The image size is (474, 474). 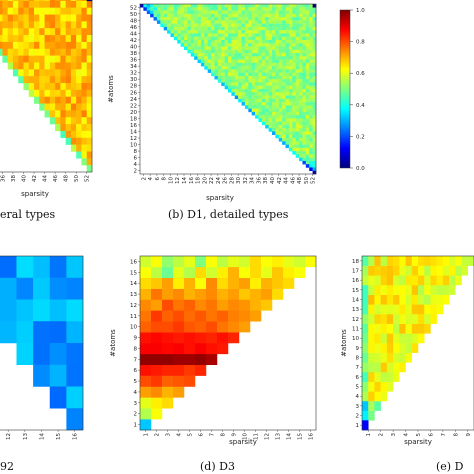 I want to click on y-tick-label: 30, so click(x=133, y=80).